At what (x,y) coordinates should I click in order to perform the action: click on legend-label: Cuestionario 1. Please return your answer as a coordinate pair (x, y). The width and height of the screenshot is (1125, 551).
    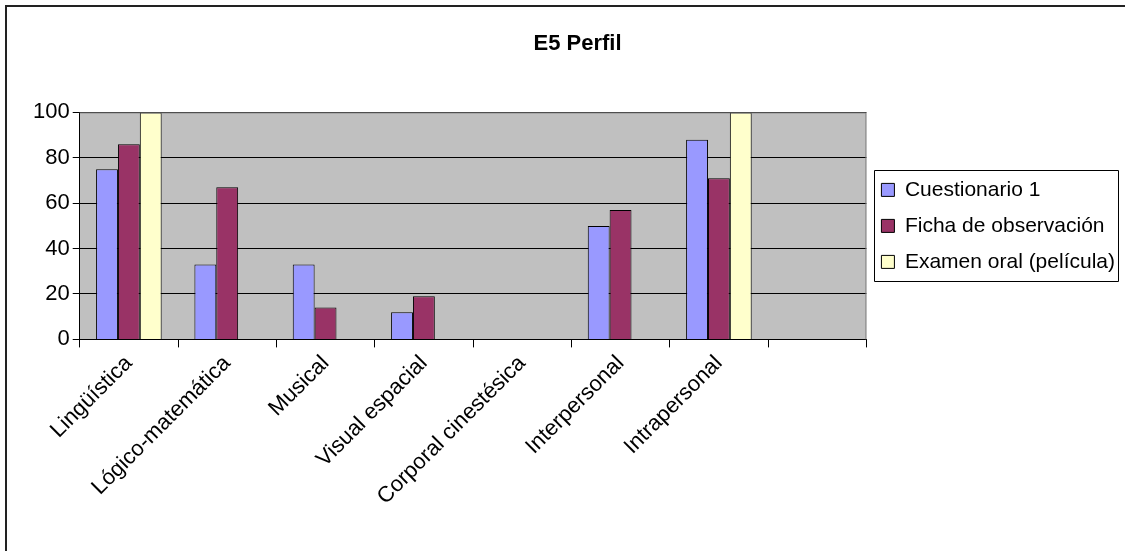
    Looking at the image, I should click on (972, 188).